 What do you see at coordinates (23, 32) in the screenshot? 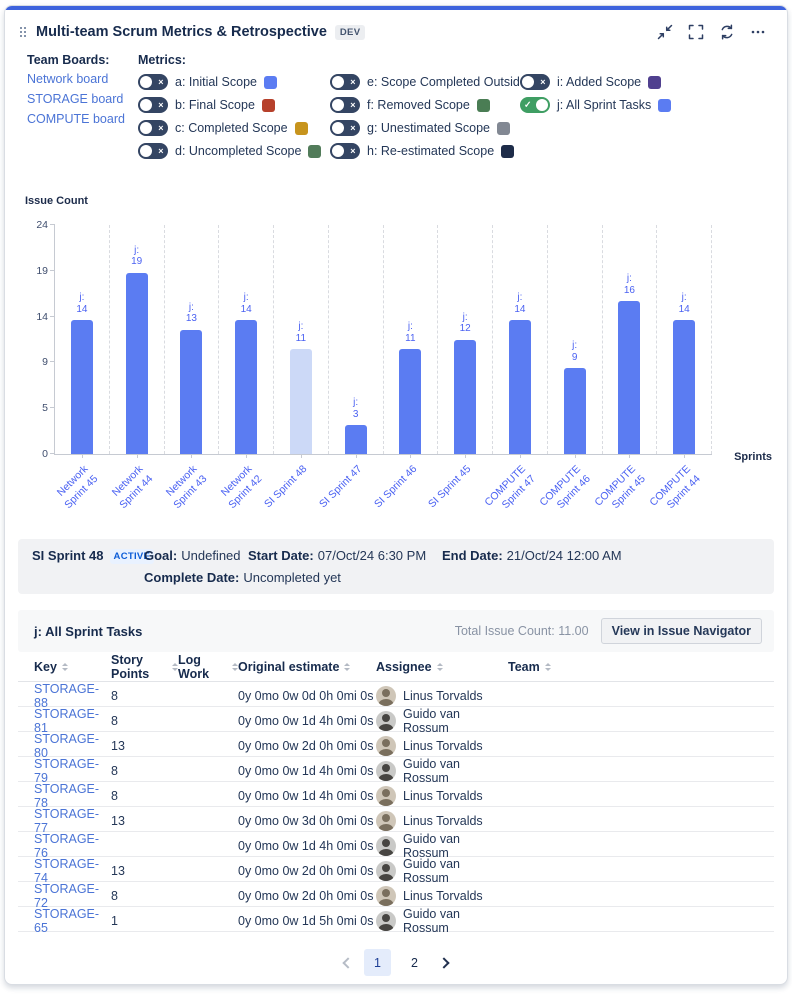
I see `drag-handle-icon` at bounding box center [23, 32].